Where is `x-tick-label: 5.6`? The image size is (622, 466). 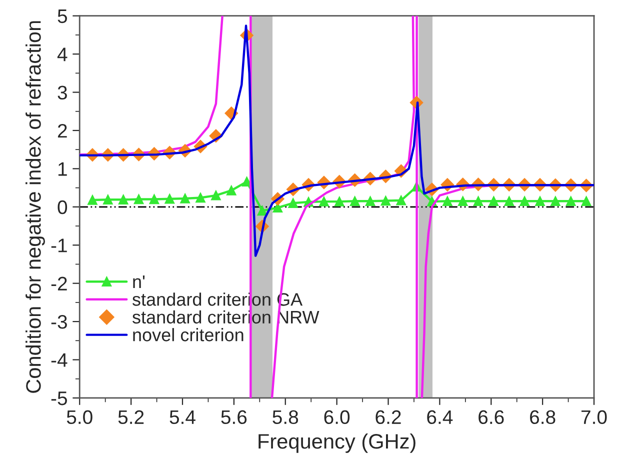
x-tick-label: 5.6 is located at coordinates (234, 417).